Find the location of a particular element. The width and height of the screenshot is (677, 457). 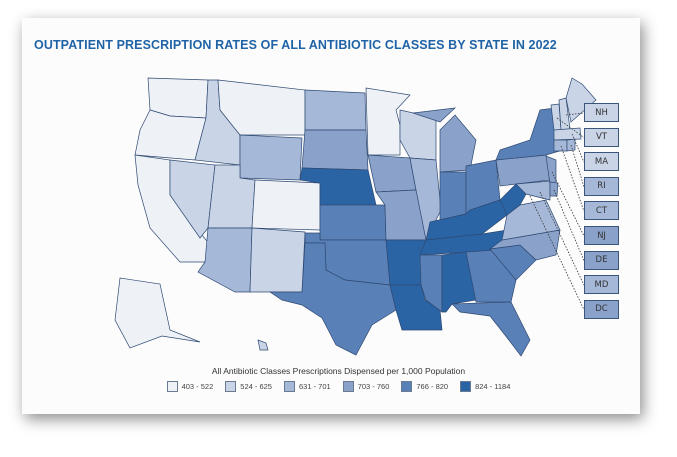

state-or is located at coordinates (170, 135).